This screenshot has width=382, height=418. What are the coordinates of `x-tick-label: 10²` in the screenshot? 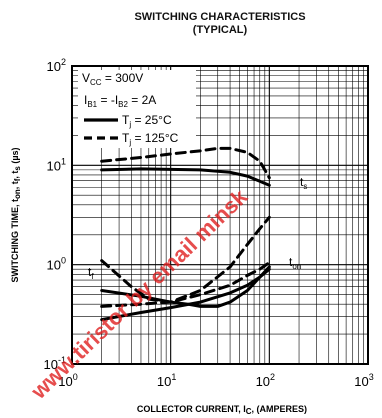 It's located at (265, 380).